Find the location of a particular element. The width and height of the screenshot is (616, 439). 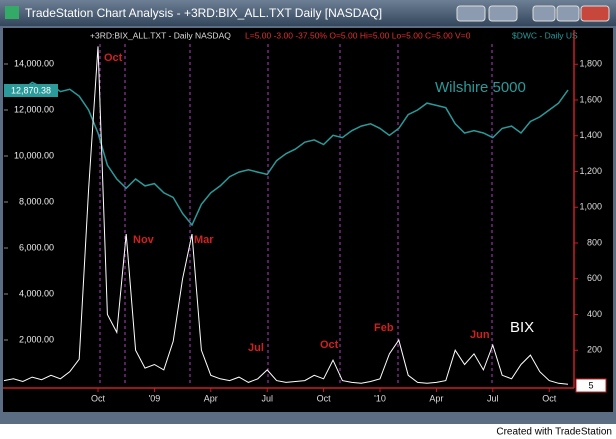

last-value-label: 12,870.38 is located at coordinates (31, 90).